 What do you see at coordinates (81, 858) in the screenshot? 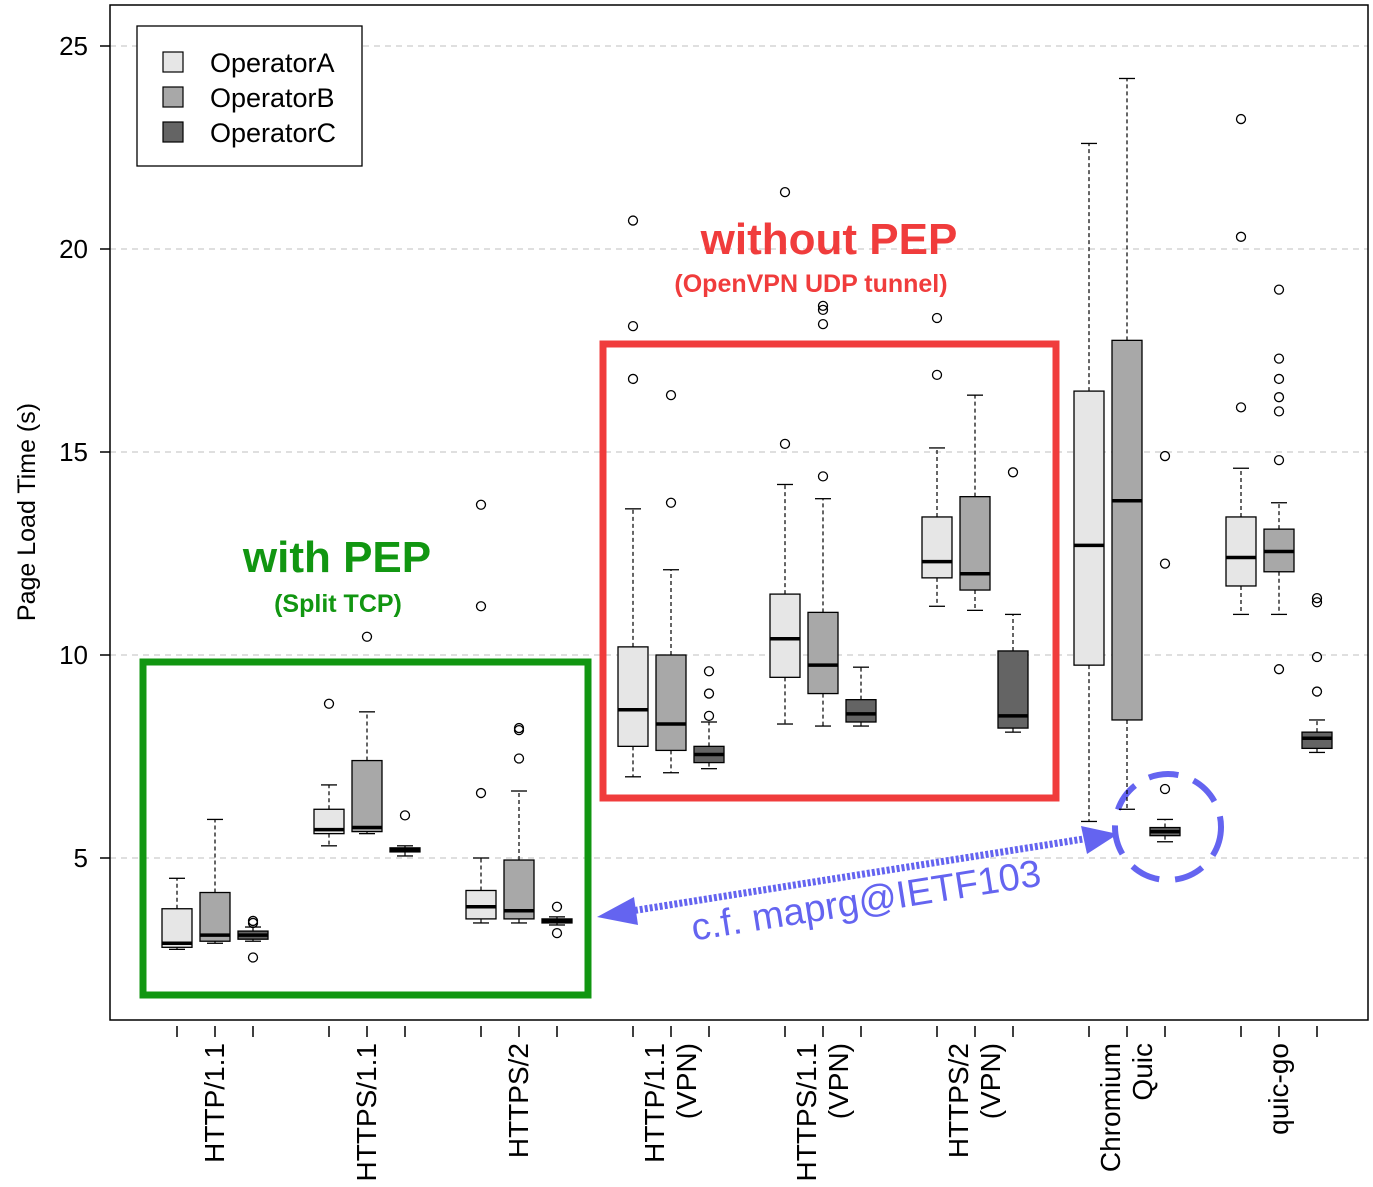
I see `y-tick-label-5: 5` at bounding box center [81, 858].